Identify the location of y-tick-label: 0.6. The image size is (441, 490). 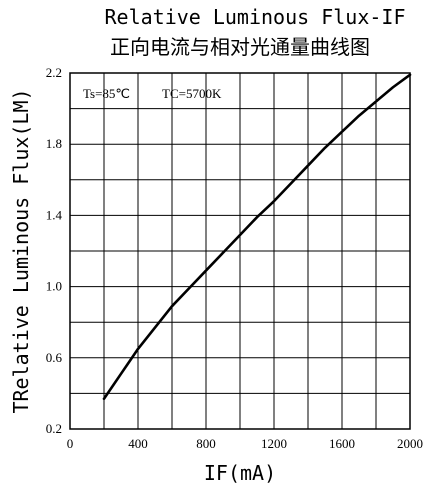
(54, 357).